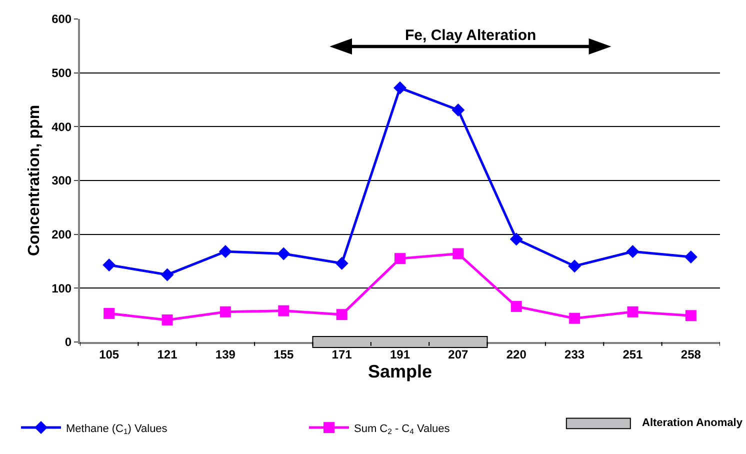  What do you see at coordinates (62, 73) in the screenshot?
I see `y-tick-label: 500` at bounding box center [62, 73].